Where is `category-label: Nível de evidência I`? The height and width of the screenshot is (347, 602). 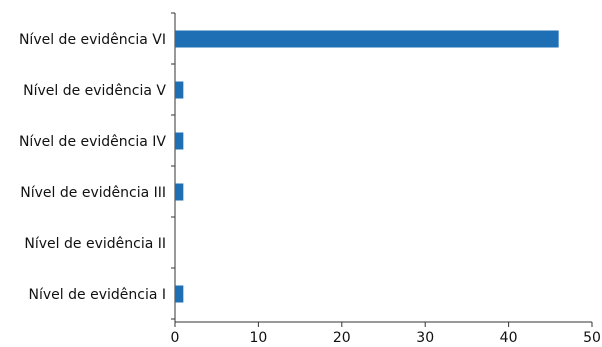
category-label: Nível de evidência I is located at coordinates (97, 295).